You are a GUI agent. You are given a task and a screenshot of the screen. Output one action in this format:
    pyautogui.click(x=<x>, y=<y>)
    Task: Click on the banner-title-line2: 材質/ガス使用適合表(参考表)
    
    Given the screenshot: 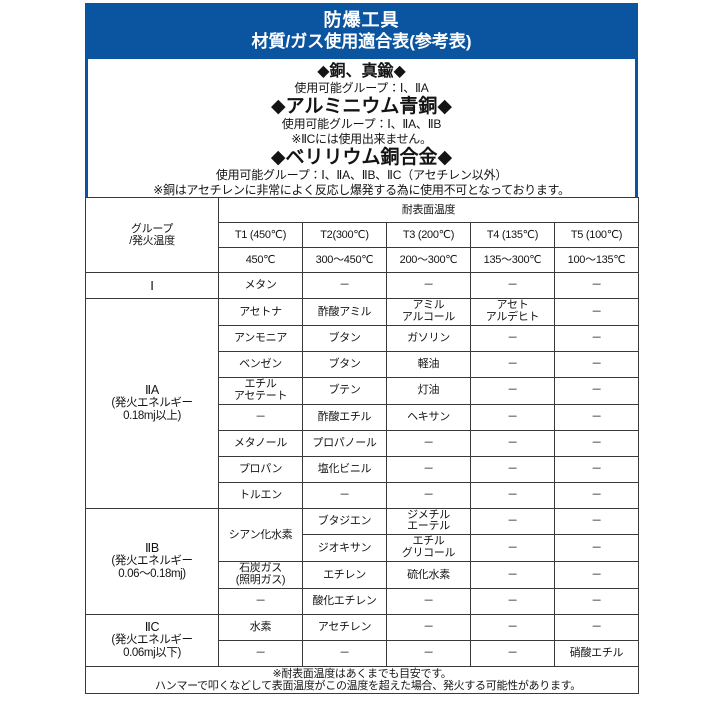 What is the action you would take?
    pyautogui.click(x=361, y=41)
    